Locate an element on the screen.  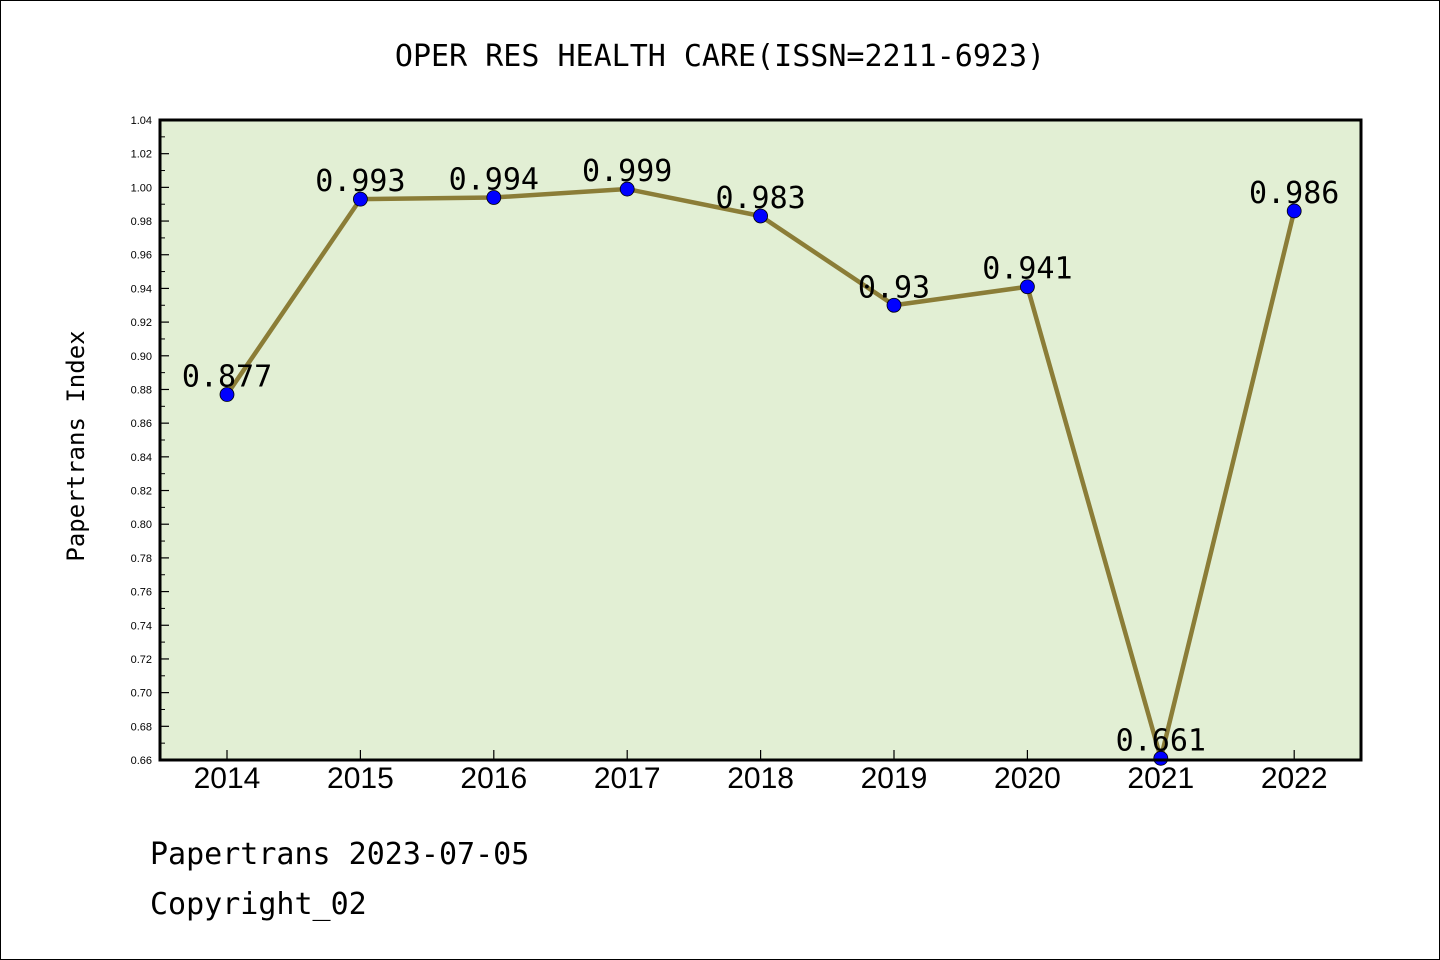
y-tick-label: 0.90 is located at coordinates (141, 357).